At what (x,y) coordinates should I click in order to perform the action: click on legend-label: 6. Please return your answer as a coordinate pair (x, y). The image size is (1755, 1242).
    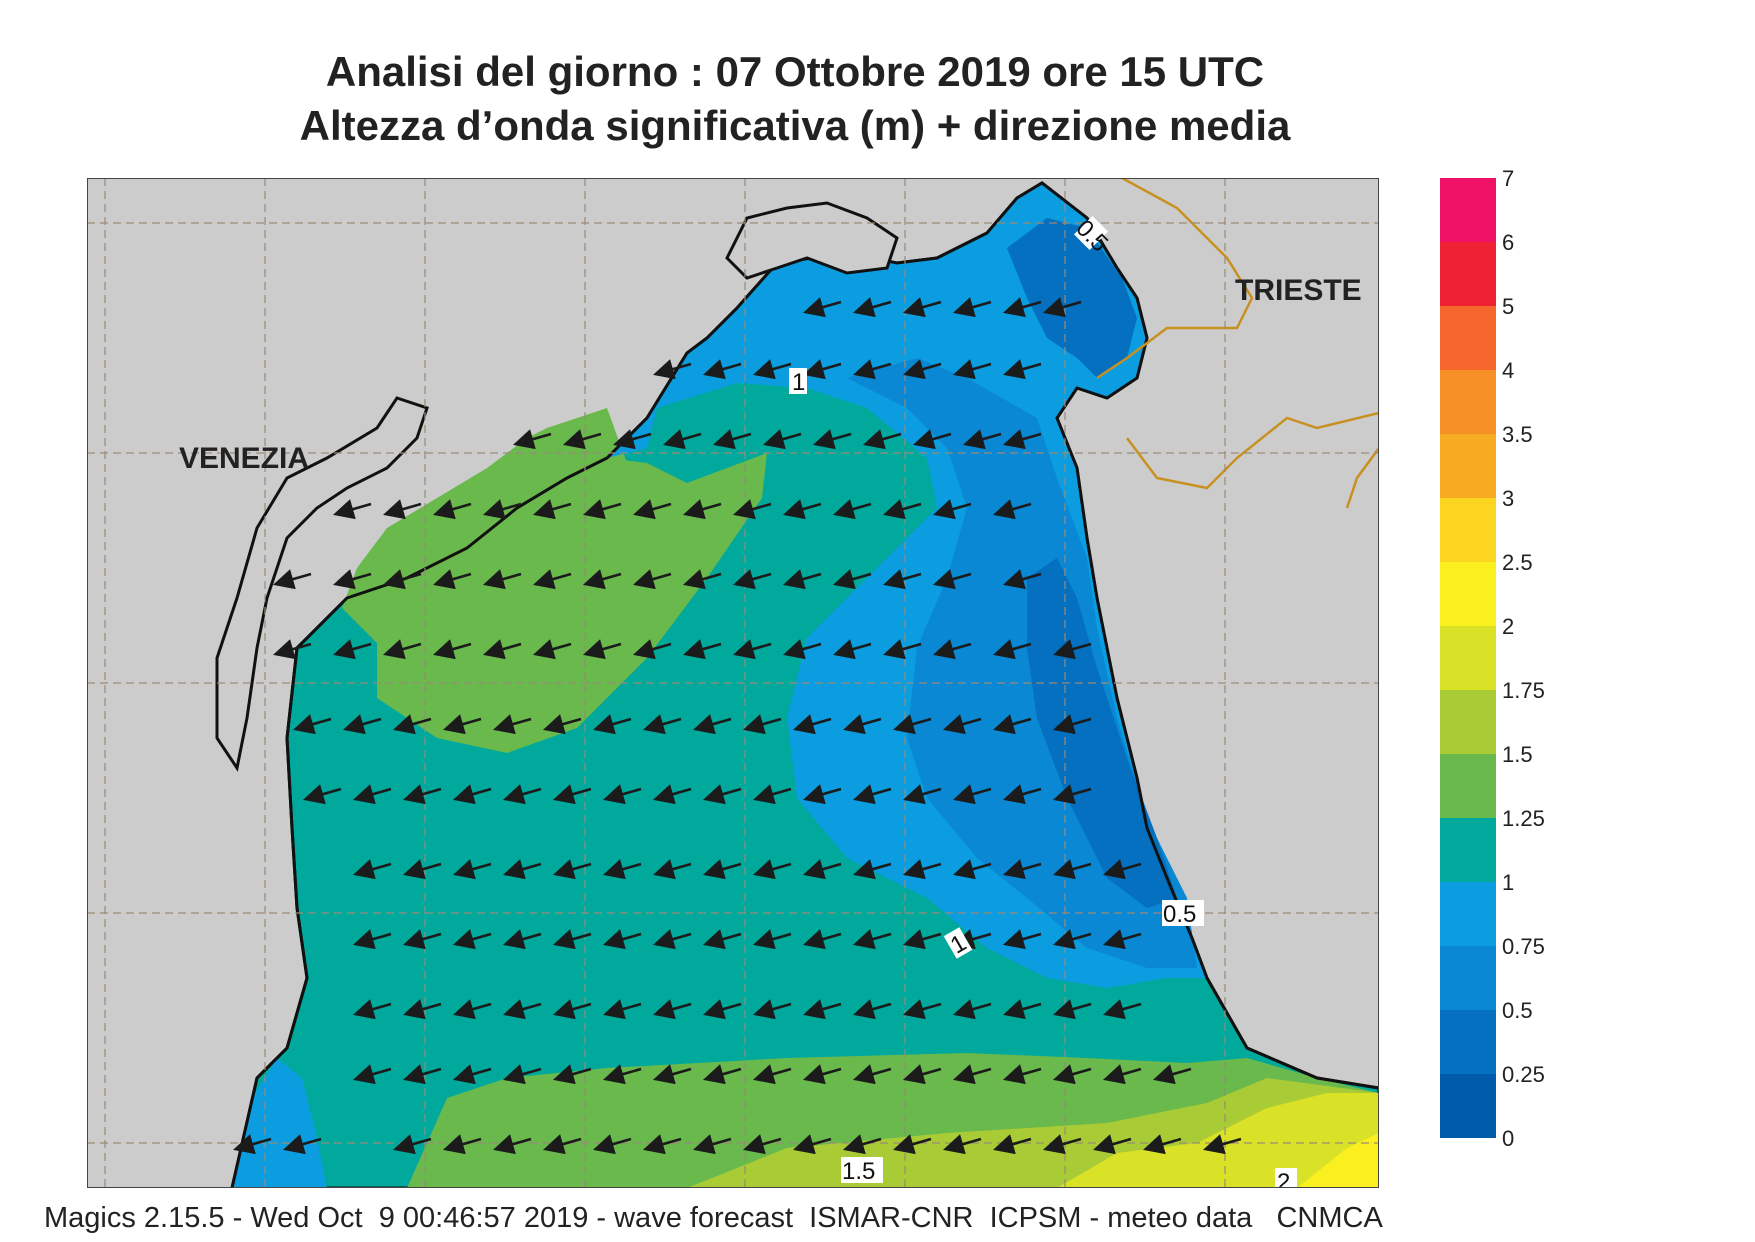
    Looking at the image, I should click on (1508, 242).